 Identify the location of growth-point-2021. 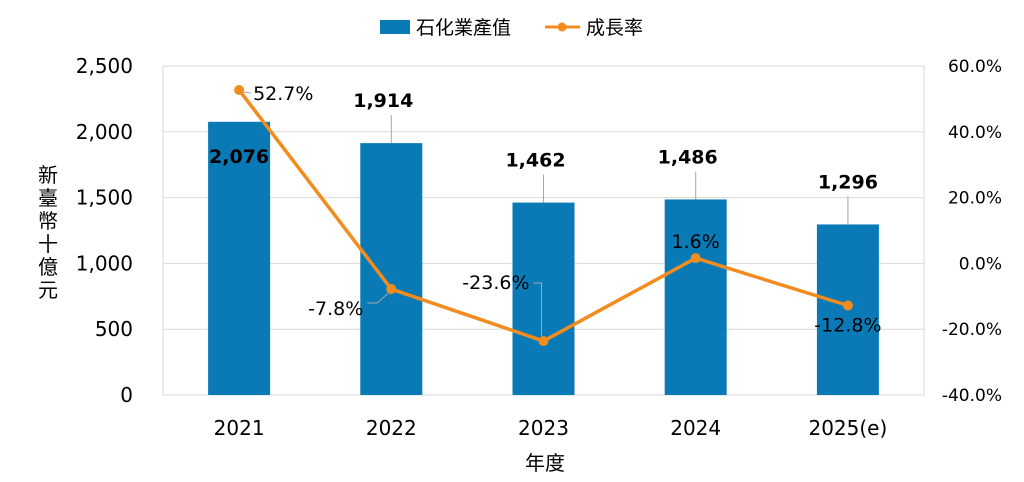
(239, 90).